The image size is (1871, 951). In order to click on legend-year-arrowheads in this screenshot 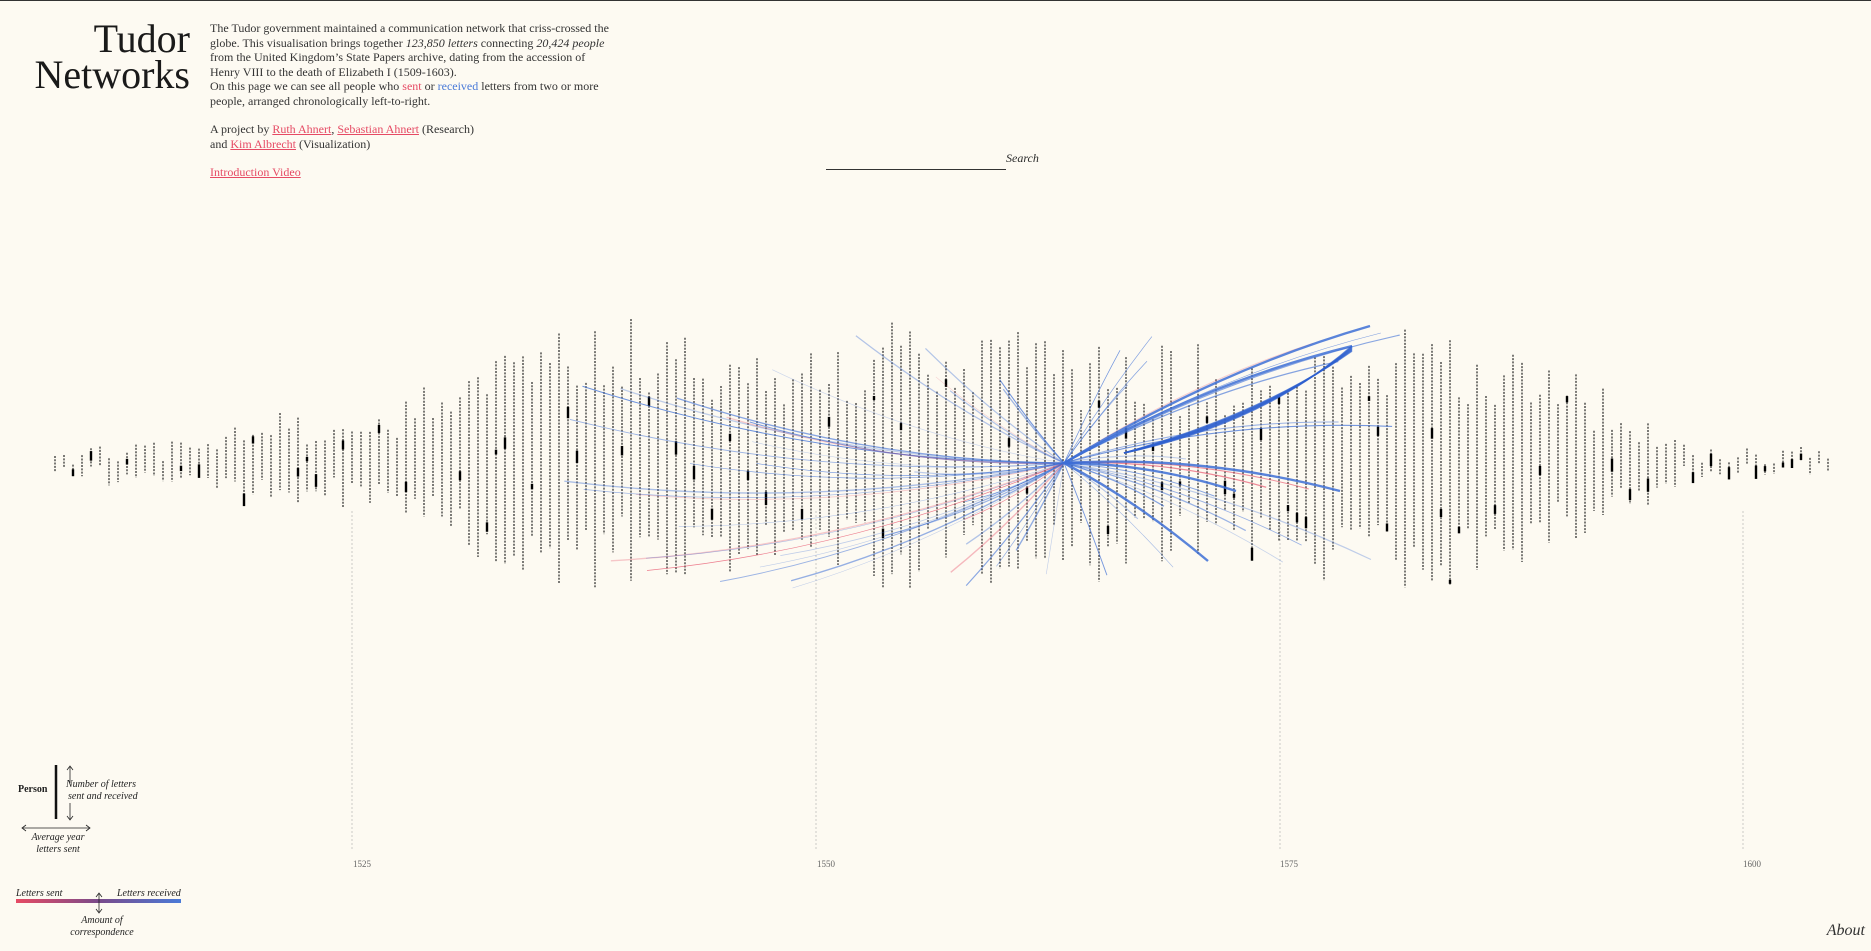, I will do `click(56, 828)`.